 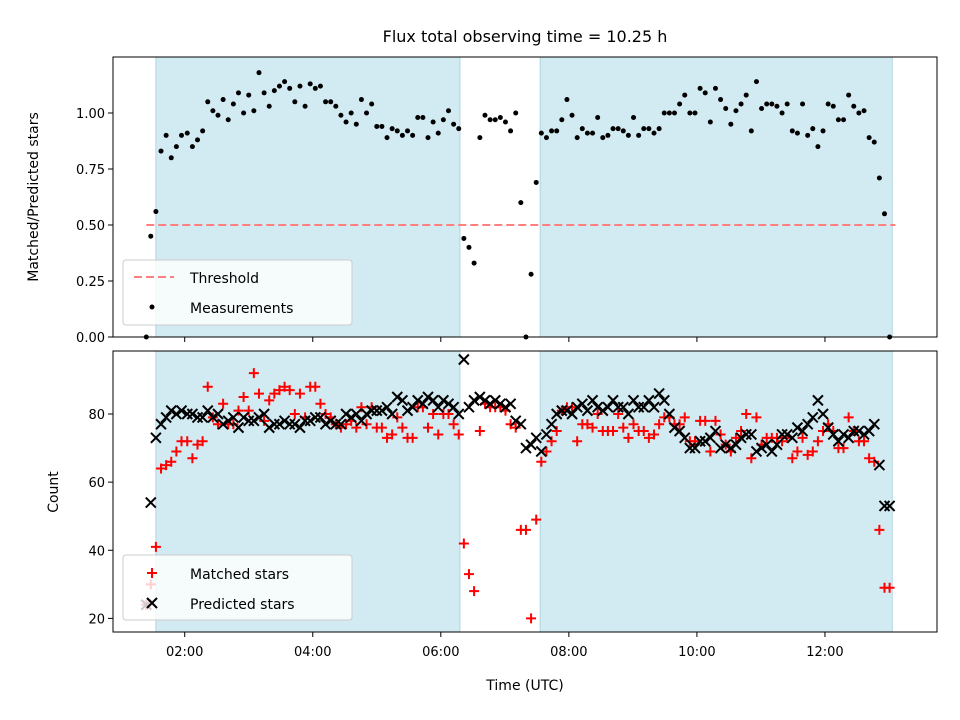 What do you see at coordinates (505, 646) in the screenshot?
I see `bottom-x-ticks: 02:00 04:00 06:00 08:00 10:00 12:00` at bounding box center [505, 646].